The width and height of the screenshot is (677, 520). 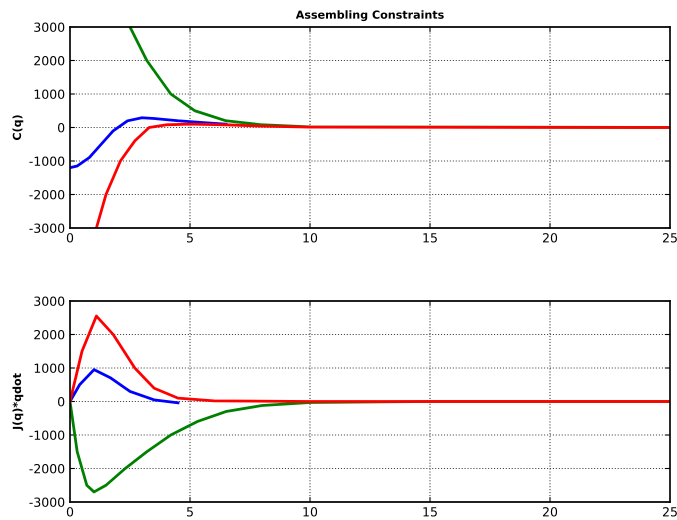 I want to click on y-axis-title: J(q)*qdot, so click(x=18, y=402).